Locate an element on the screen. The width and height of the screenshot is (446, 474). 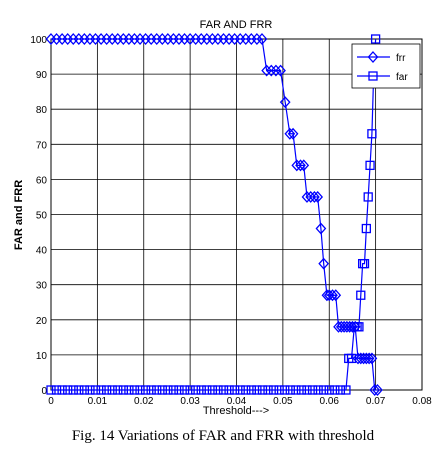
y-tick-label: 20 is located at coordinates (42, 321).